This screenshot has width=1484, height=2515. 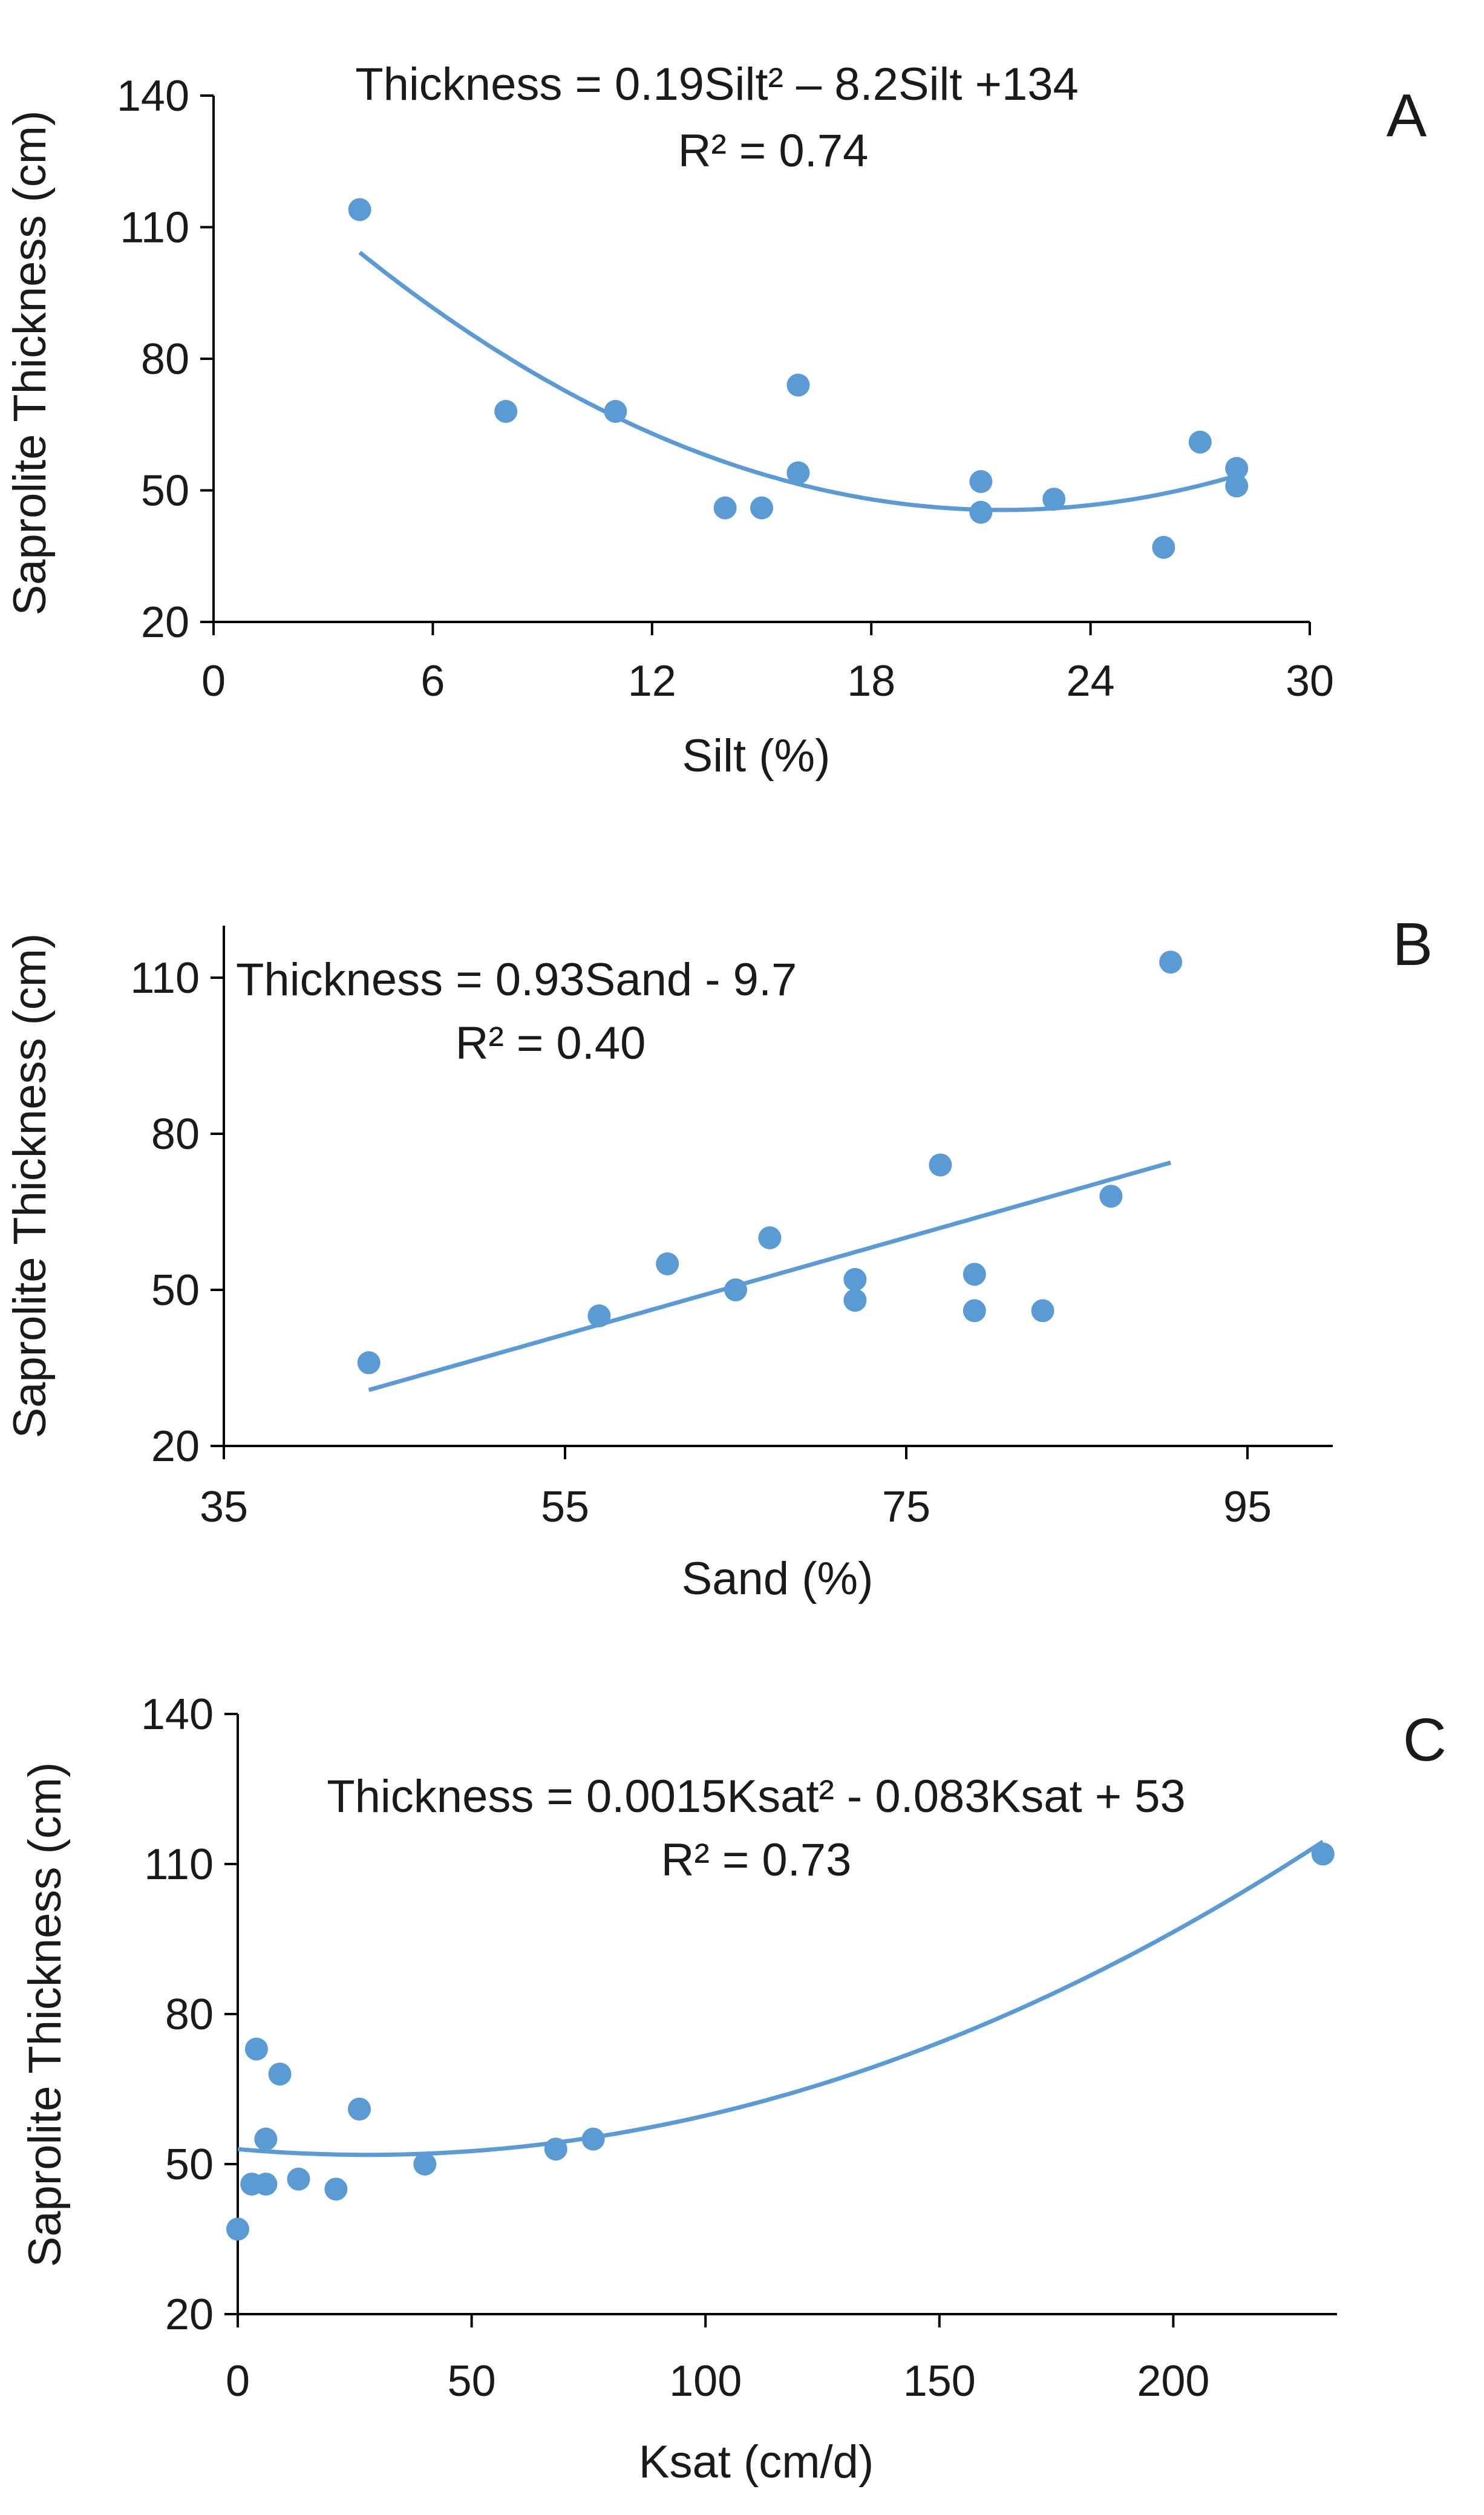 What do you see at coordinates (774, 151) in the screenshot?
I see `r-squared-label: R² = 0.74` at bounding box center [774, 151].